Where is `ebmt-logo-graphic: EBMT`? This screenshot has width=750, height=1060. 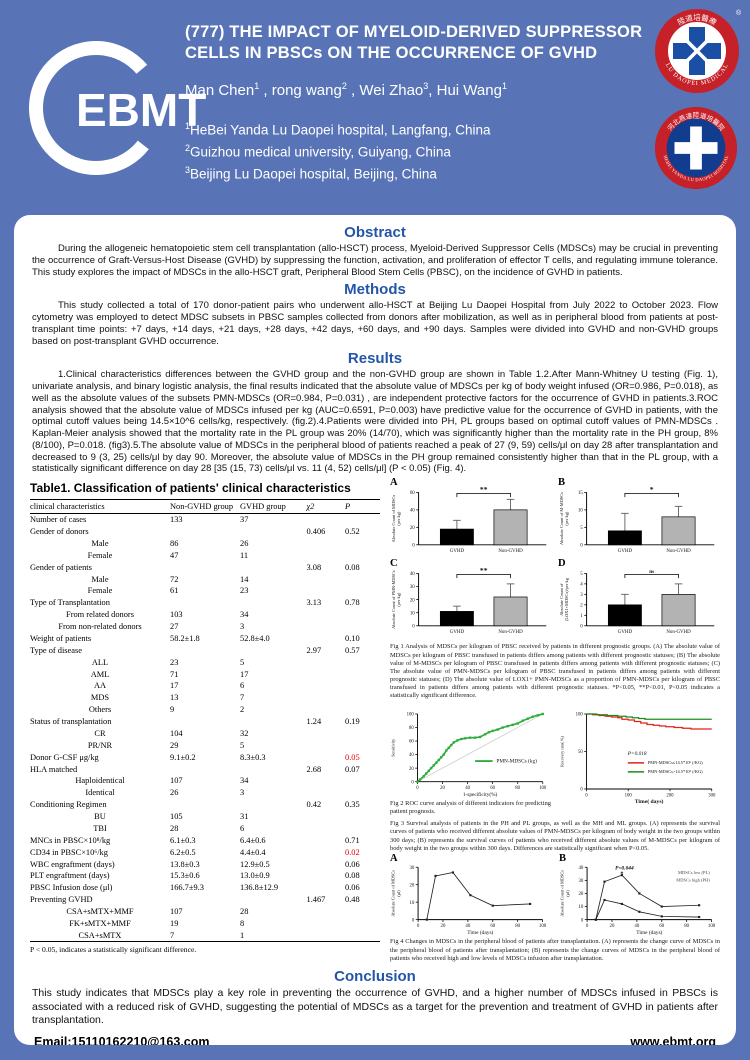
ebmt-logo-graphic: EBMT is located at coordinates (117, 108).